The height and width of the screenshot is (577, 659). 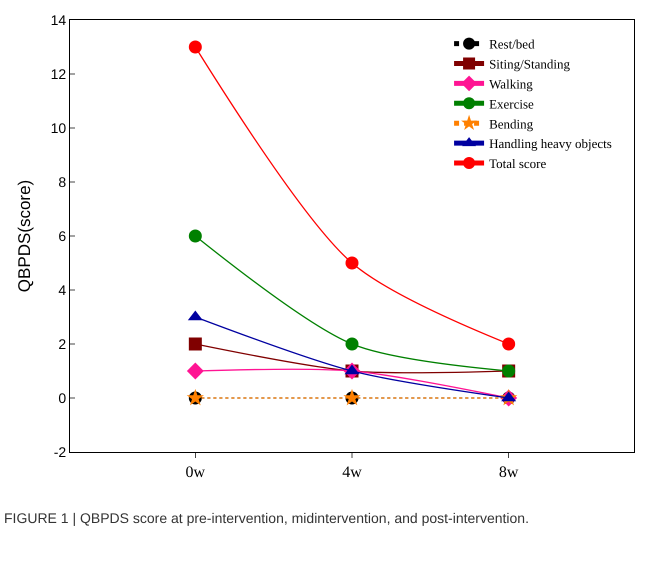 I want to click on y-tick-label: 12, so click(x=58, y=74).